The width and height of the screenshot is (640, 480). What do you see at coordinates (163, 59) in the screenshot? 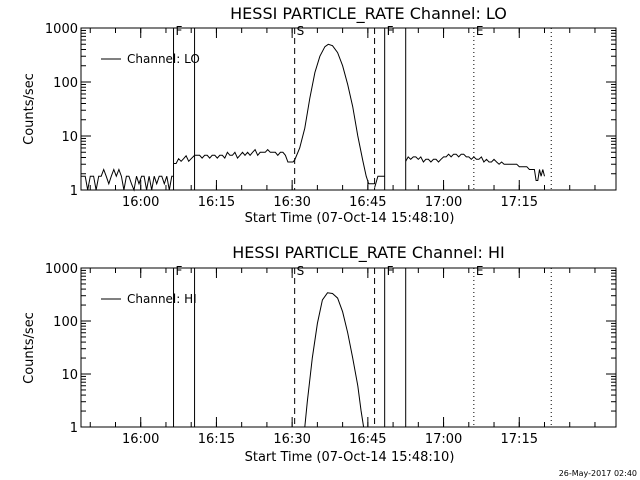
I see `legend-label: Channel: LO` at bounding box center [163, 59].